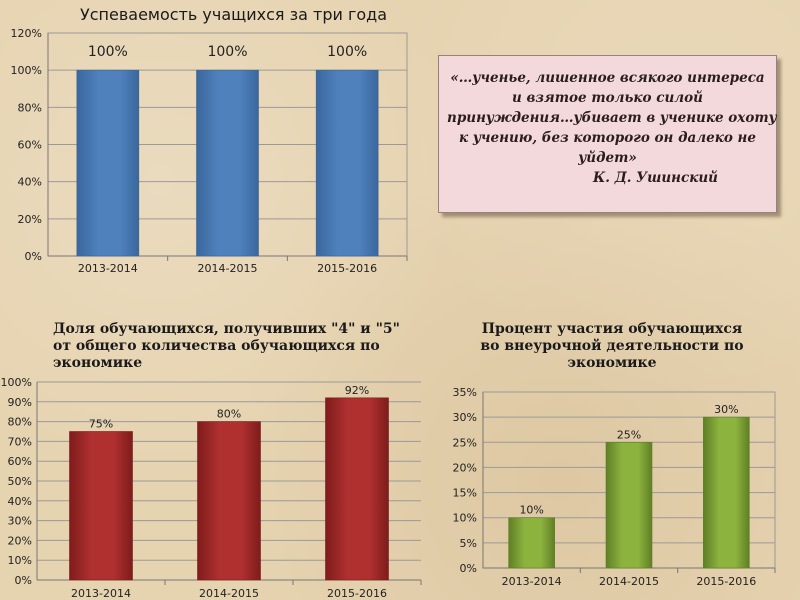 This screenshot has width=800, height=600. Describe the element at coordinates (612, 118) in the screenshot. I see `quote-line: принуждения…убивает в ученике охоту` at that location.